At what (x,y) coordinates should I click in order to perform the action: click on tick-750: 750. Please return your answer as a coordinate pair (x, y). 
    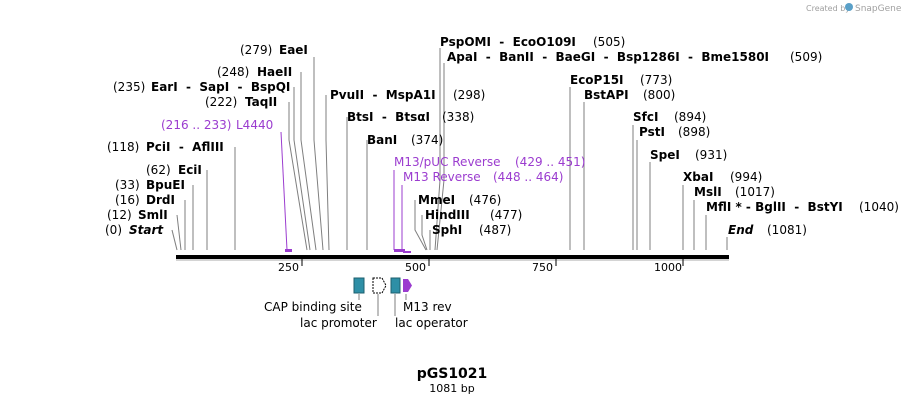
    Looking at the image, I should click on (542, 267).